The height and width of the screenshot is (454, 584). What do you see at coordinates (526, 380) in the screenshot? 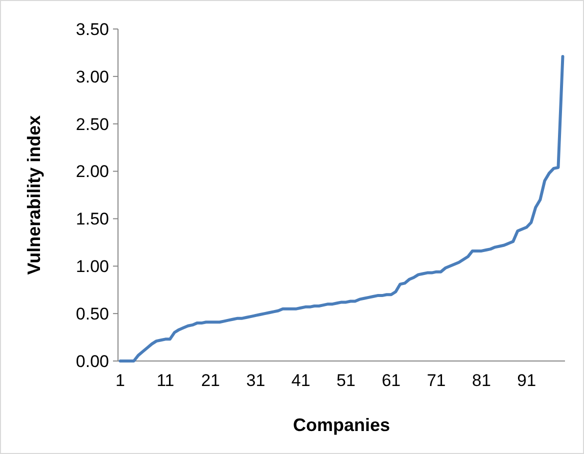
I see `x-tick-label: 91` at bounding box center [526, 380].